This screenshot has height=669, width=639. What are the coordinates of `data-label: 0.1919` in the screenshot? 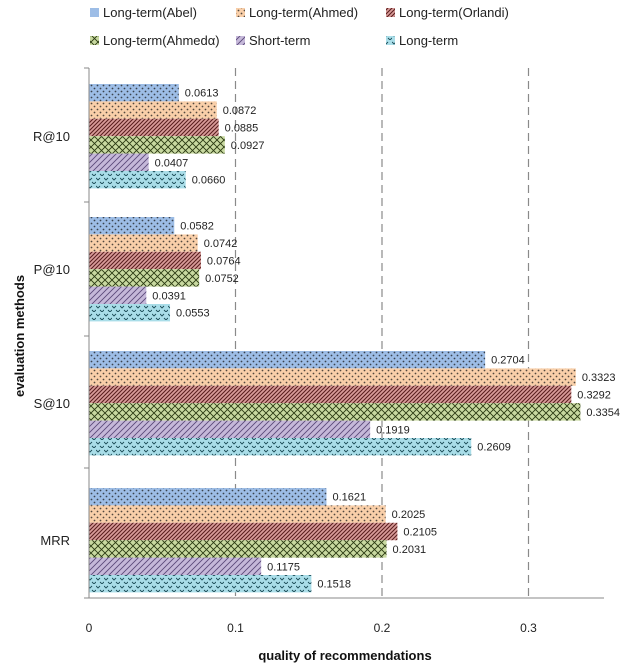 It's located at (393, 430).